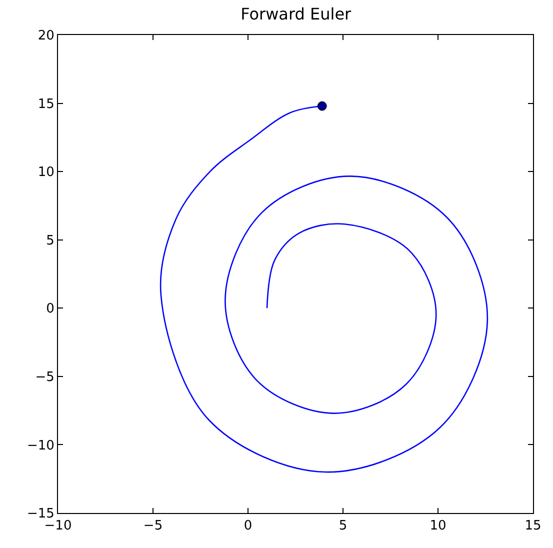 Image resolution: width=553 pixels, height=548 pixels. Describe the element at coordinates (533, 526) in the screenshot. I see `x-tick-label: 15` at that location.